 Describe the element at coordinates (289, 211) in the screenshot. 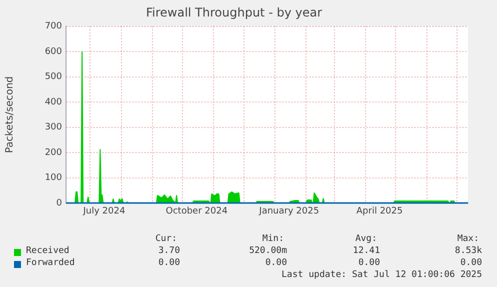

I see `x-tick-label: January 2025` at that location.